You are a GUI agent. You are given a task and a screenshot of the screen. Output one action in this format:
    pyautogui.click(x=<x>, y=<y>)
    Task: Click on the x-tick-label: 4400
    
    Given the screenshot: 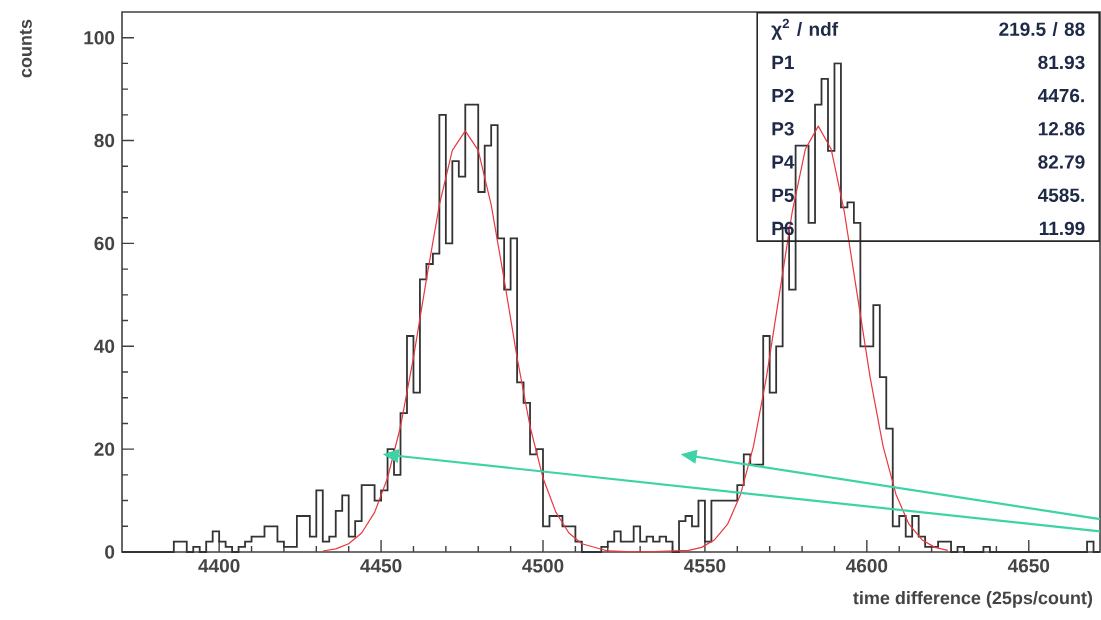 What is the action you would take?
    pyautogui.click(x=219, y=566)
    